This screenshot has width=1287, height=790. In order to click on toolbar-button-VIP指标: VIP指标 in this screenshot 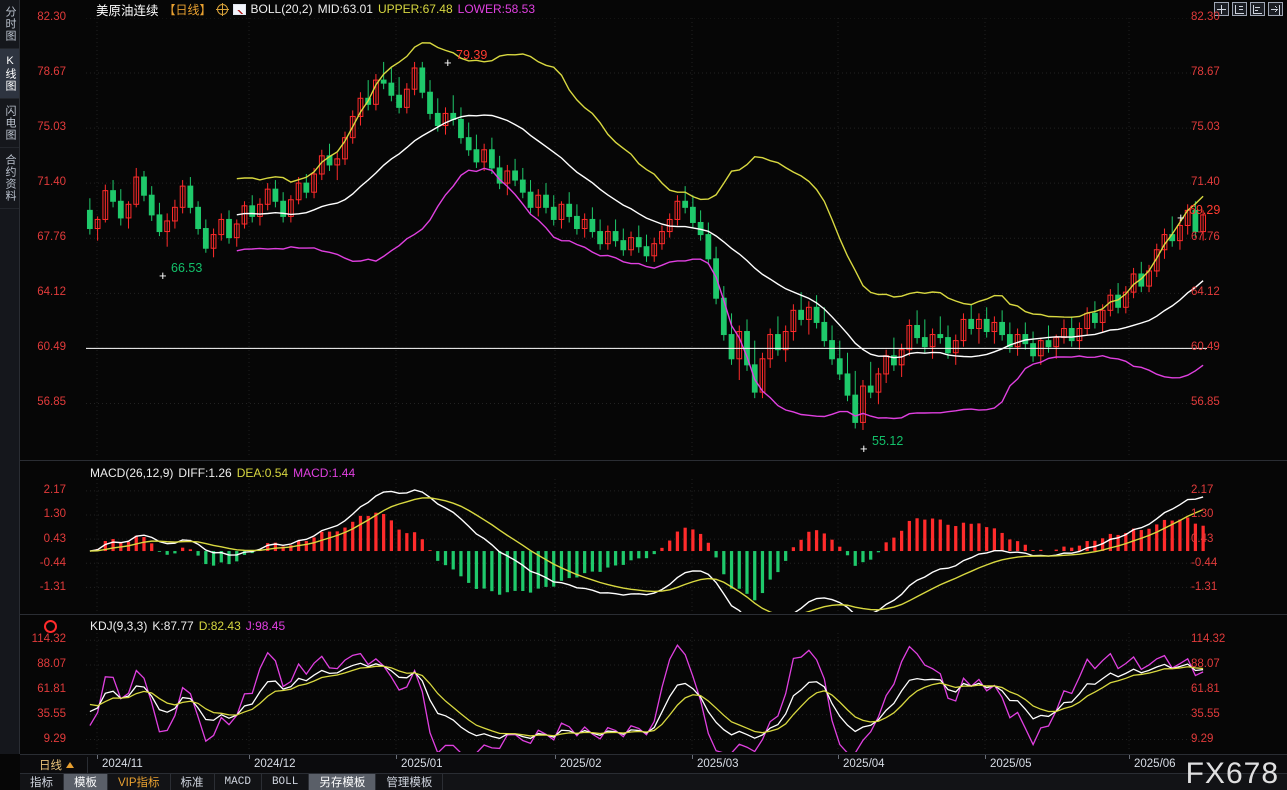, I will do `click(139, 782)`.